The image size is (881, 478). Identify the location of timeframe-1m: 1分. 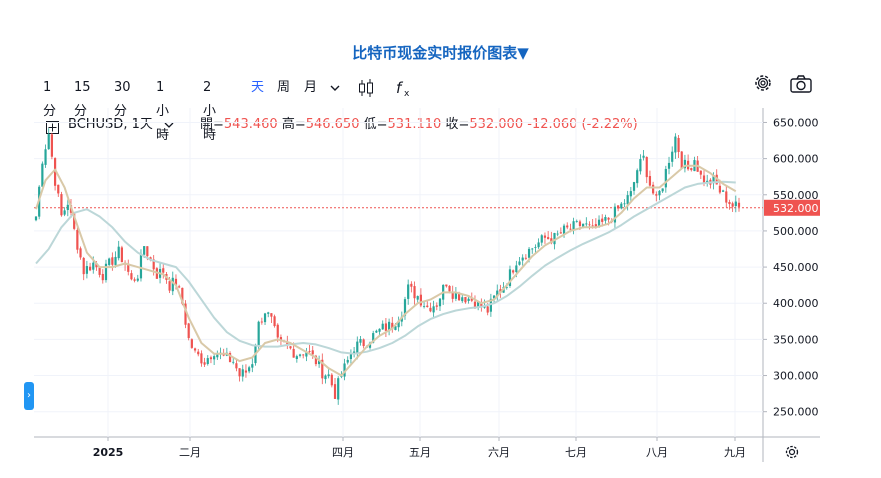
(50, 99).